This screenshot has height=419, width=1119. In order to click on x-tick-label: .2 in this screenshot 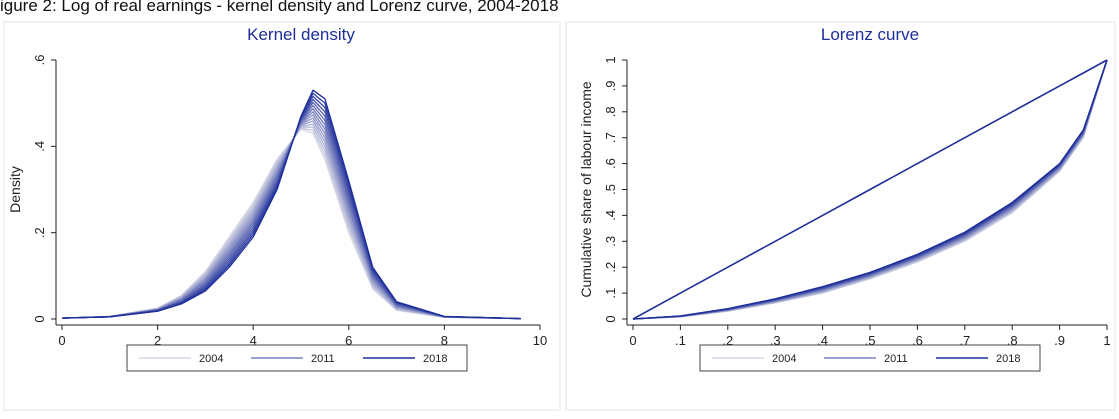, I will do `click(727, 340)`.